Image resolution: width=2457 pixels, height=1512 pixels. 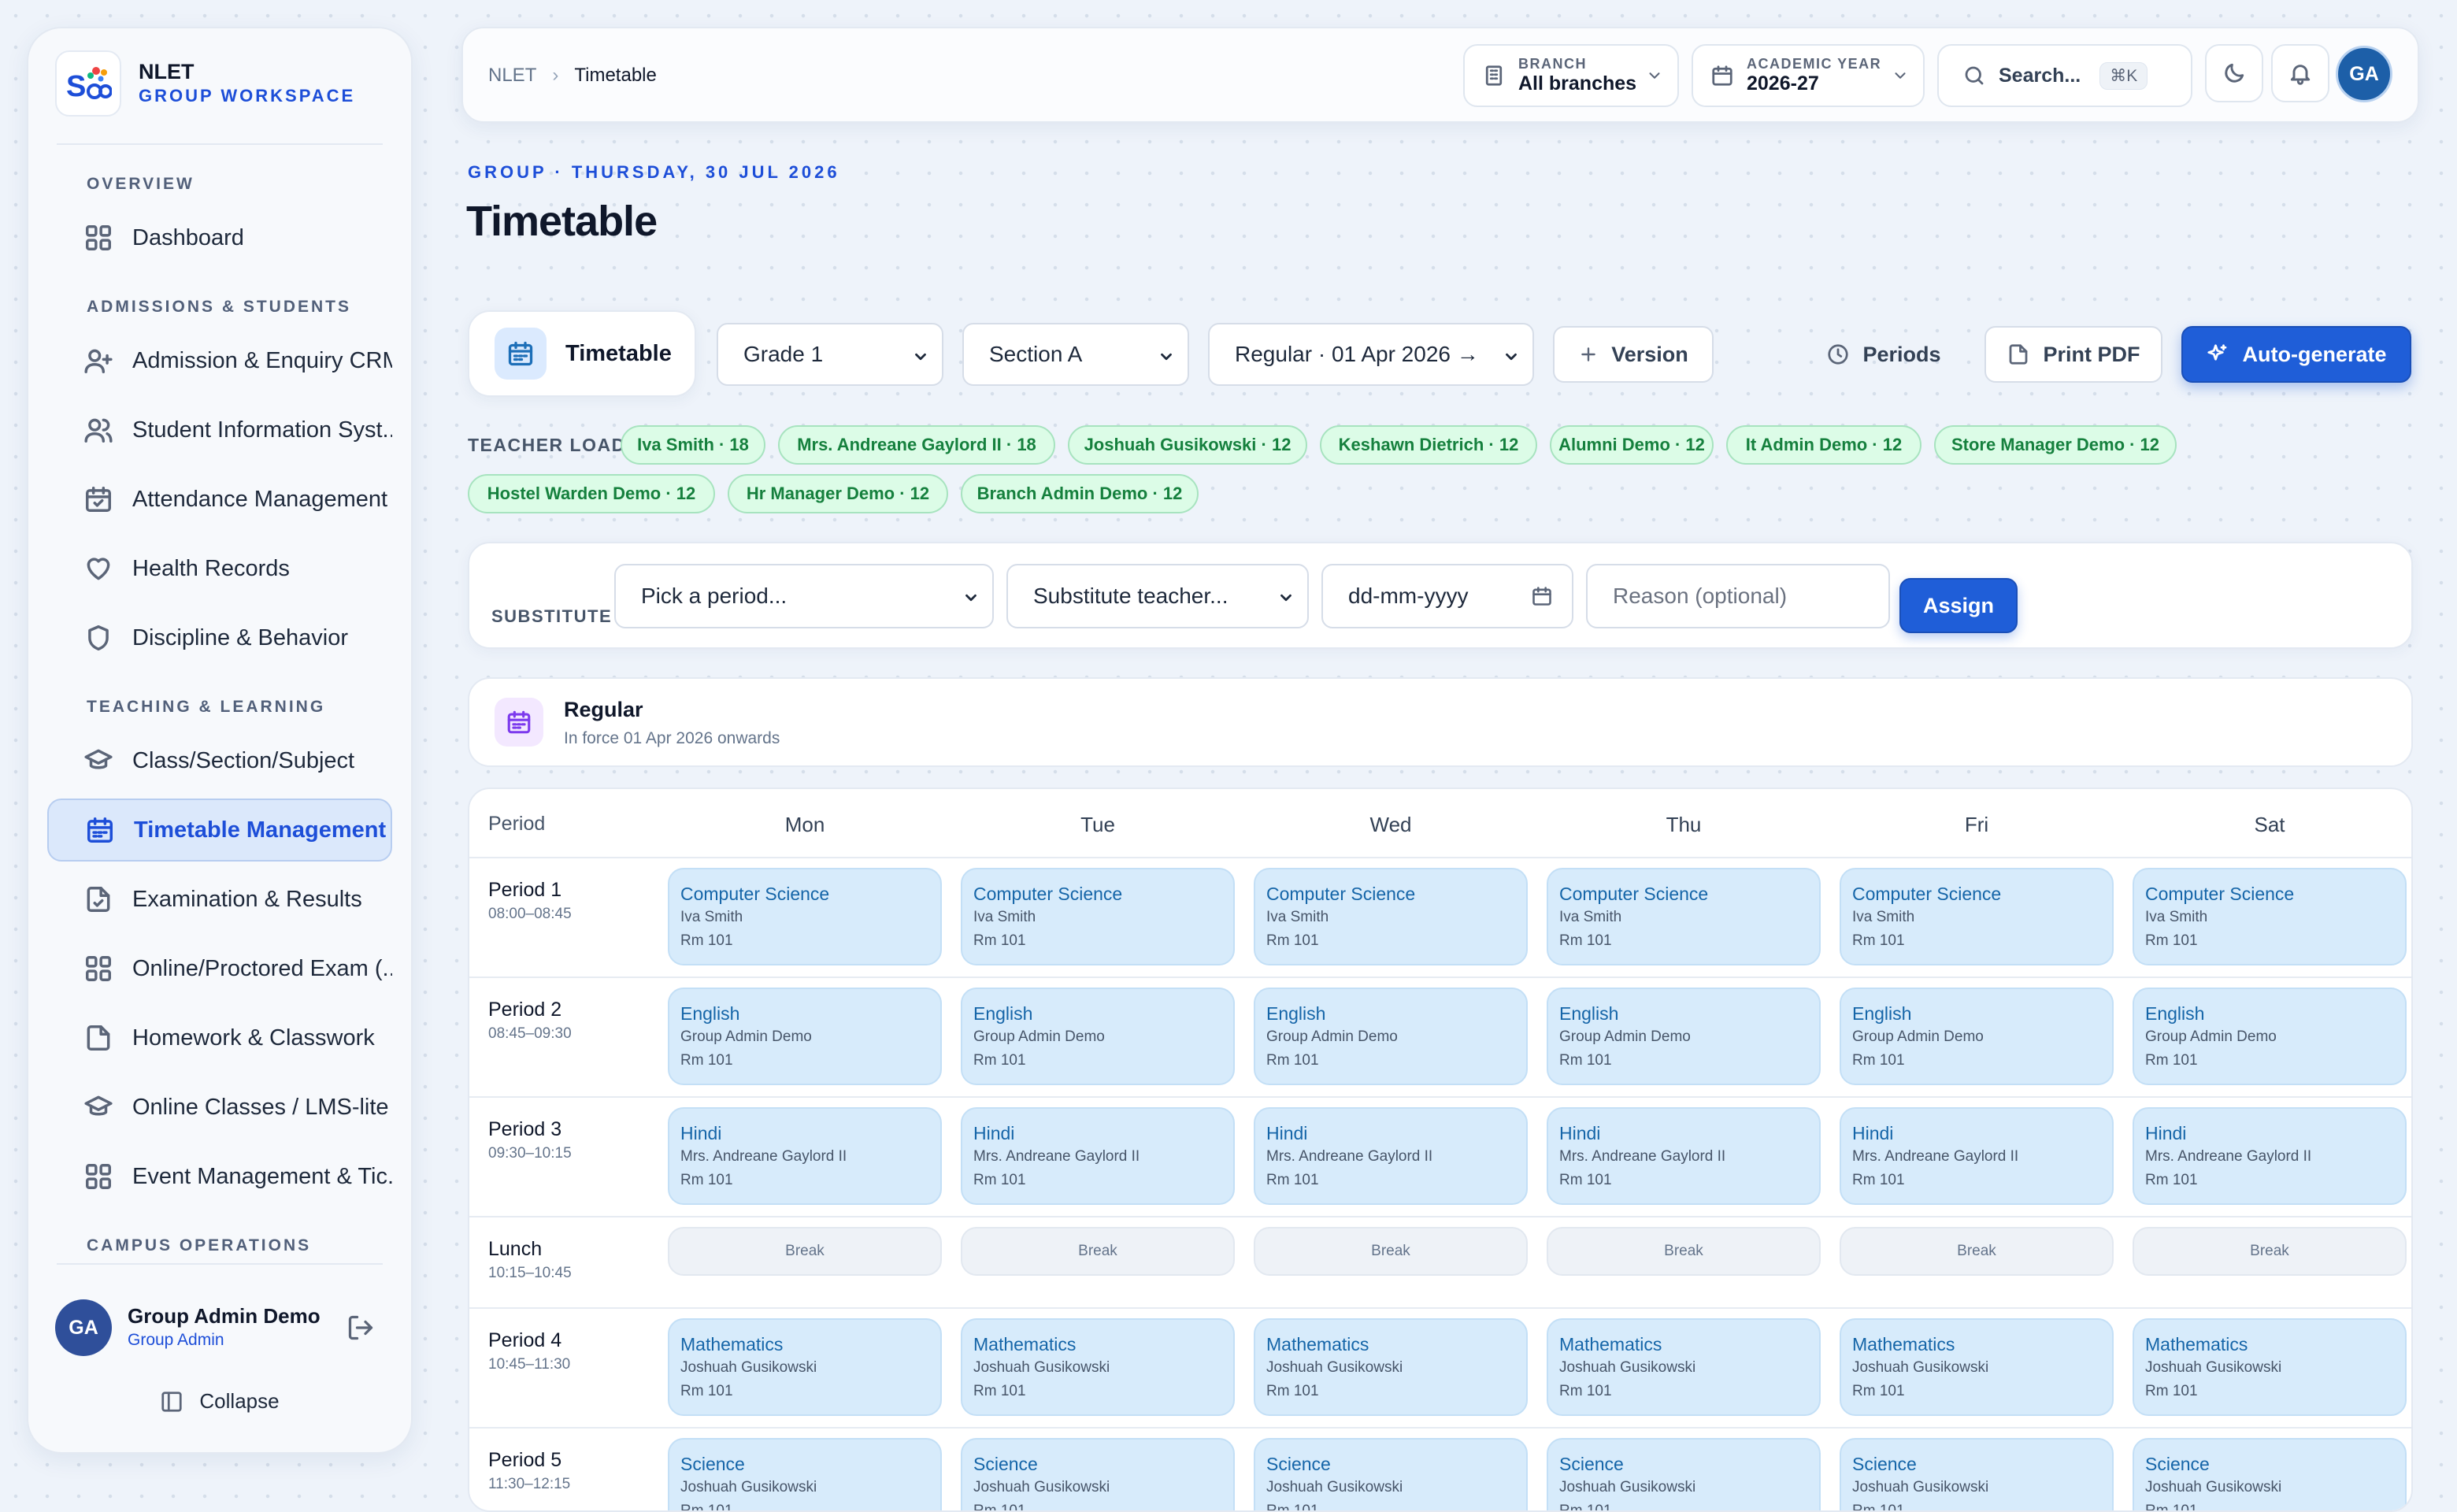 I want to click on sidebar-item-homework: Homework & Classwork, so click(x=219, y=1037).